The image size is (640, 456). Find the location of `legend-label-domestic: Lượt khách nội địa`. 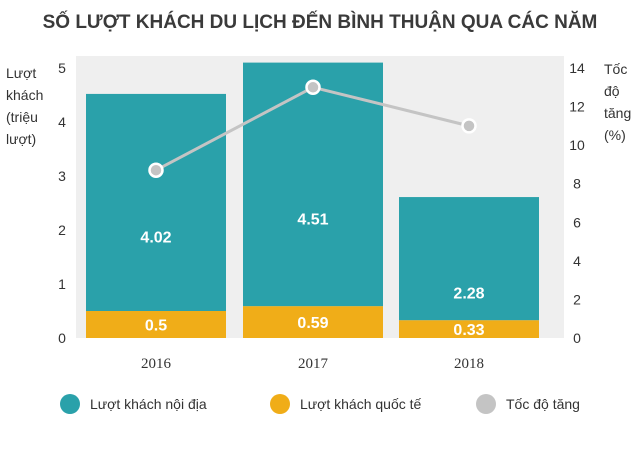

legend-label-domestic: Lượt khách nội địa is located at coordinates (148, 404).